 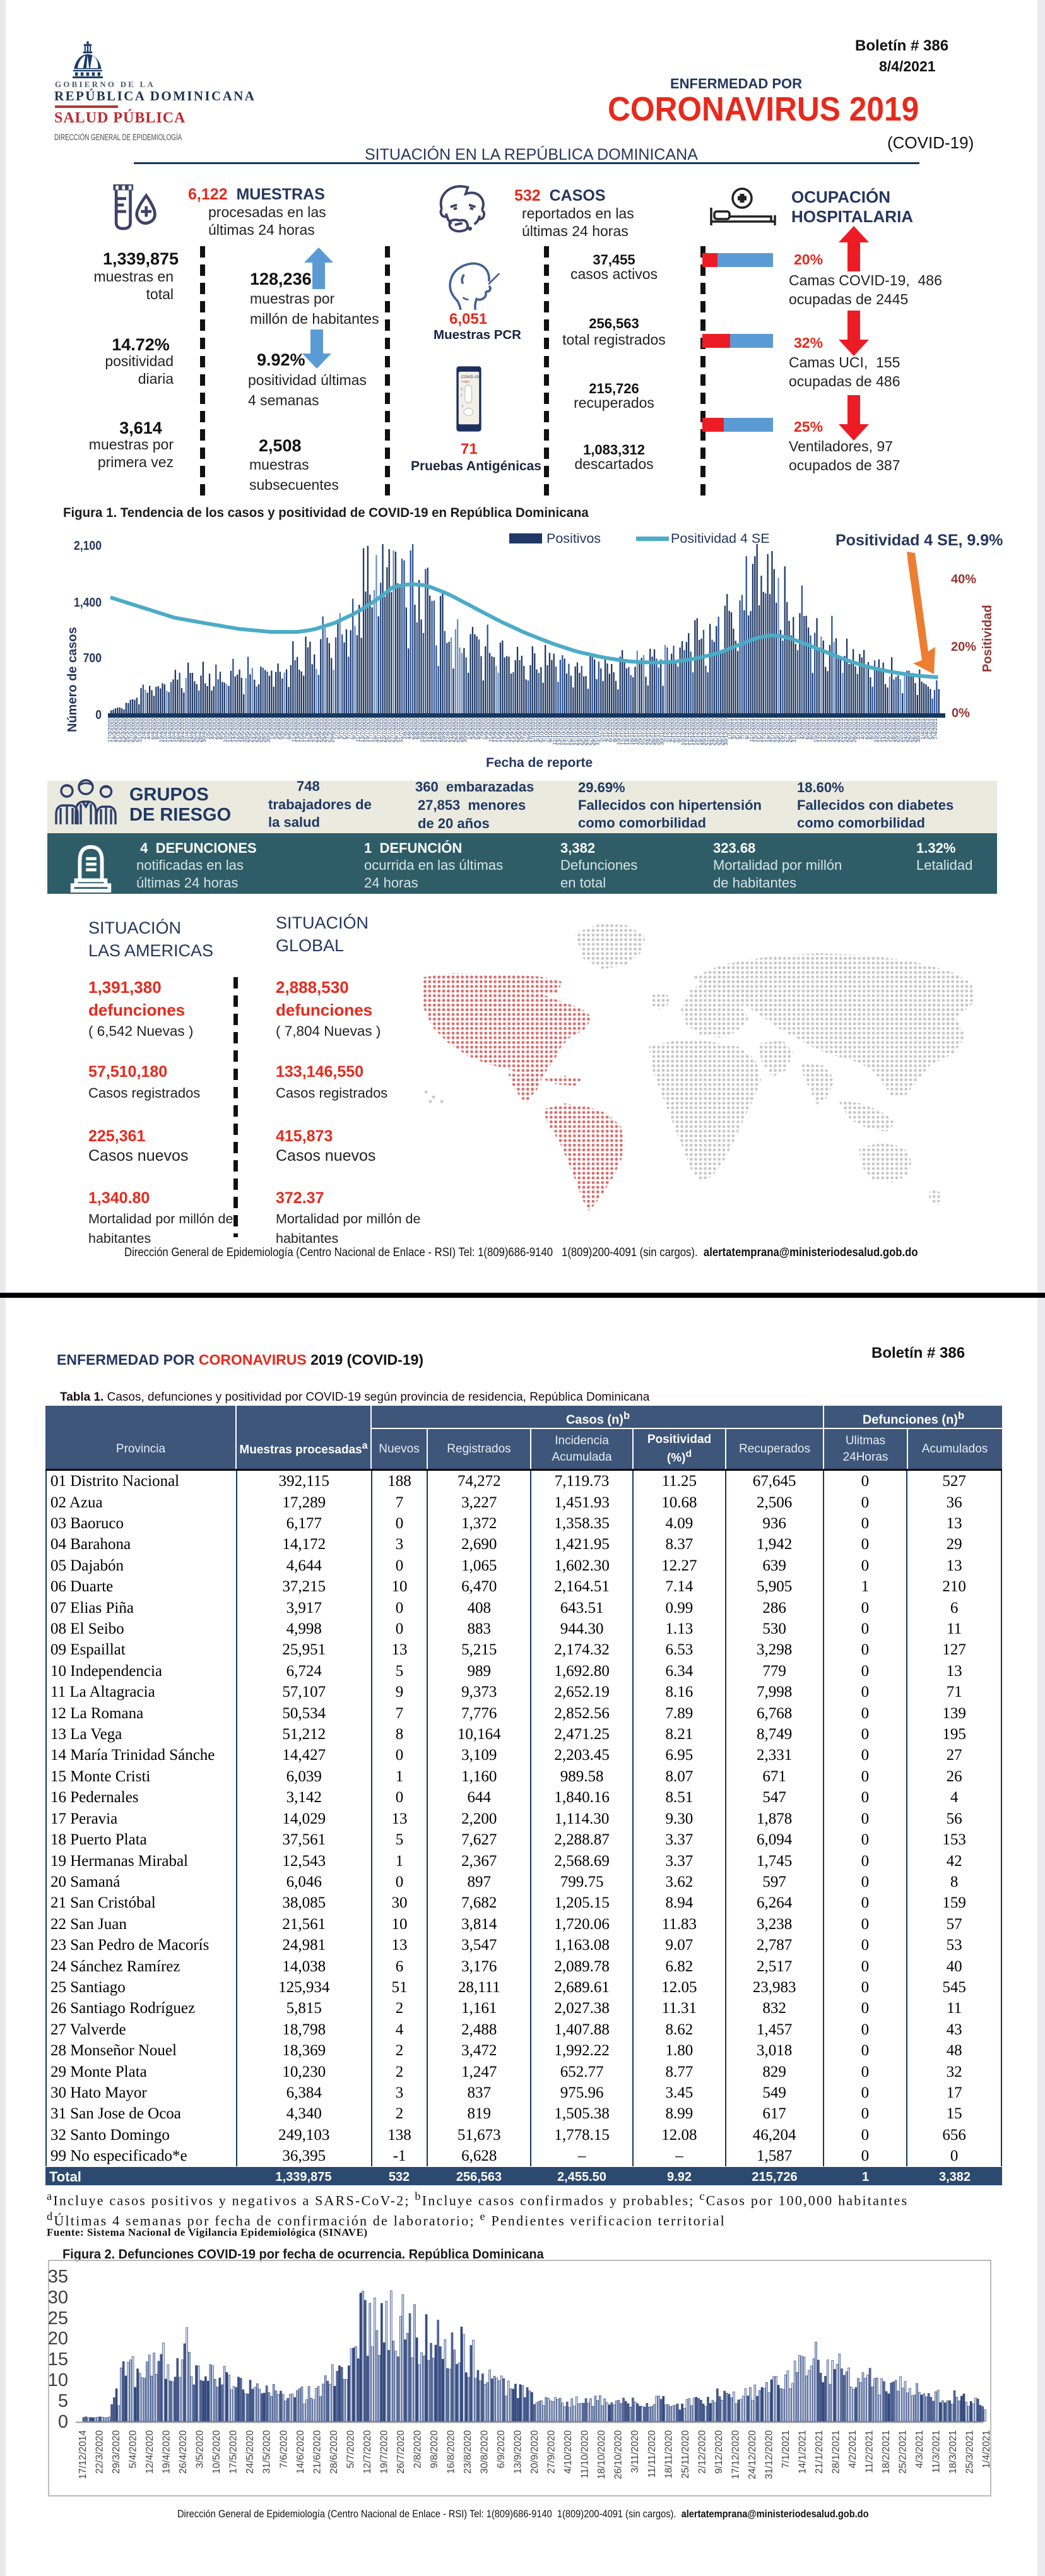 I want to click on svg-text: 14/8/2020, so click(x=430, y=730).